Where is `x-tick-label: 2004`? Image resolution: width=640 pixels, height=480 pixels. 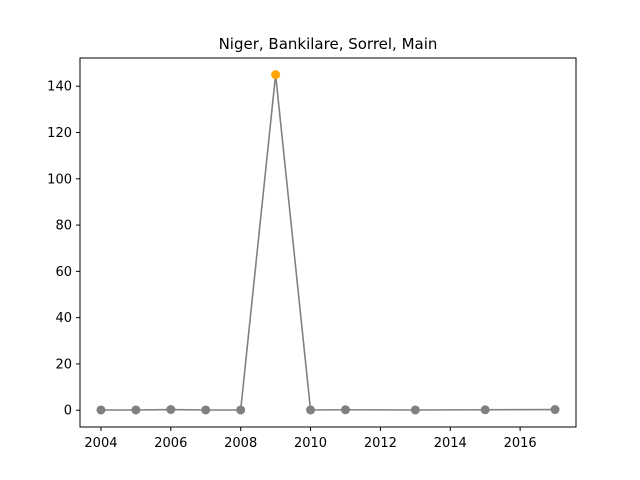
x-tick-label: 2004 is located at coordinates (100, 443).